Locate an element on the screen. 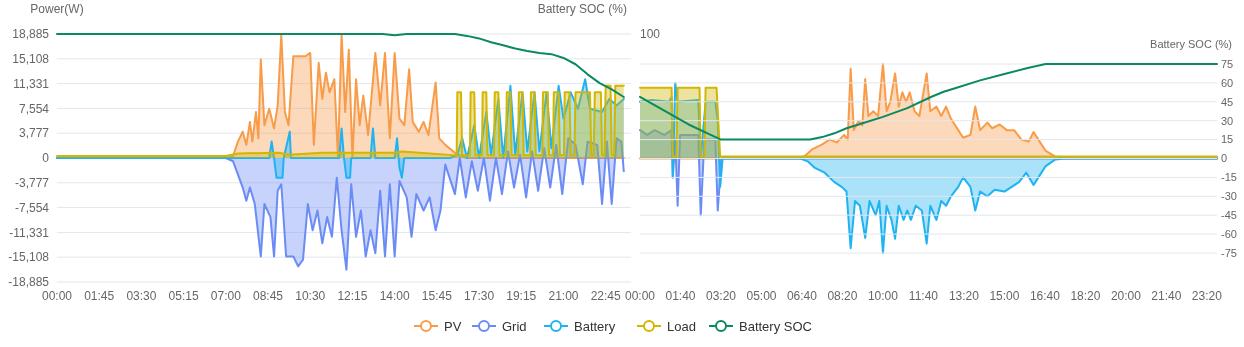 This screenshot has width=1244, height=347. legend-label: Load is located at coordinates (681, 326).